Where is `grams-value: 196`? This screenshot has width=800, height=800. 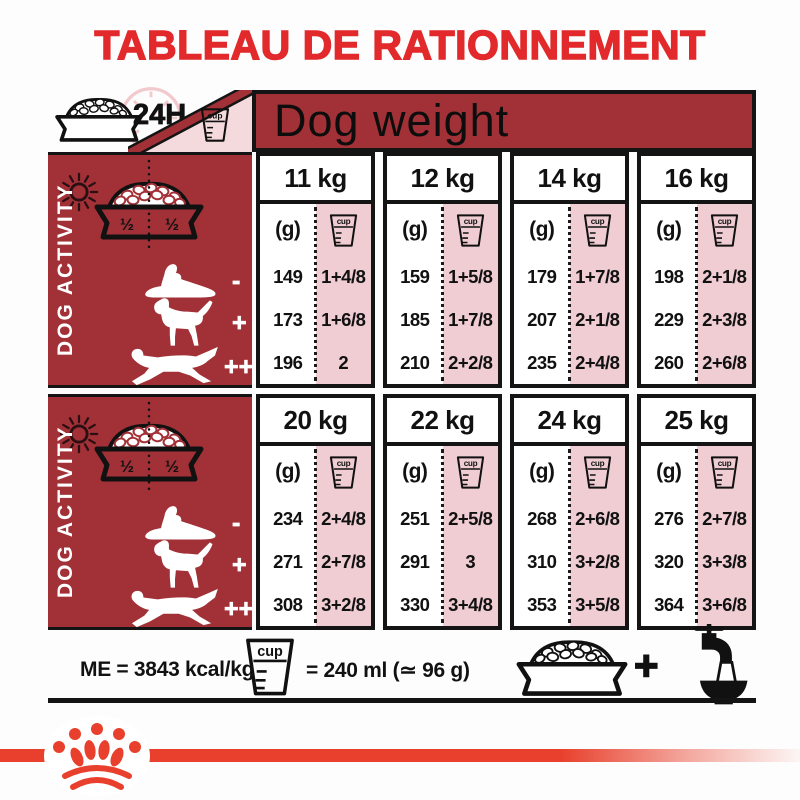
grams-value: 196 is located at coordinates (288, 362).